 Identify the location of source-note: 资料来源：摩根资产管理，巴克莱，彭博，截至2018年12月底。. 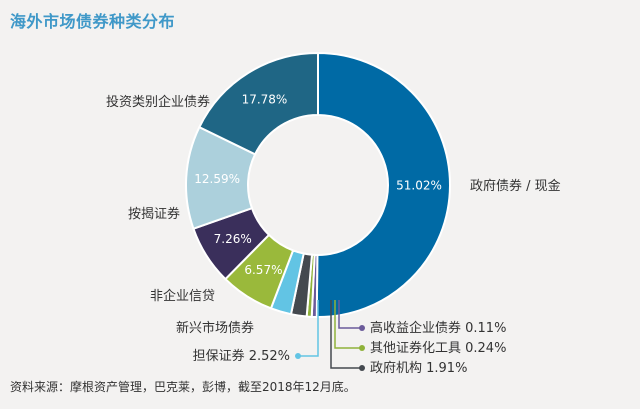
(183, 387).